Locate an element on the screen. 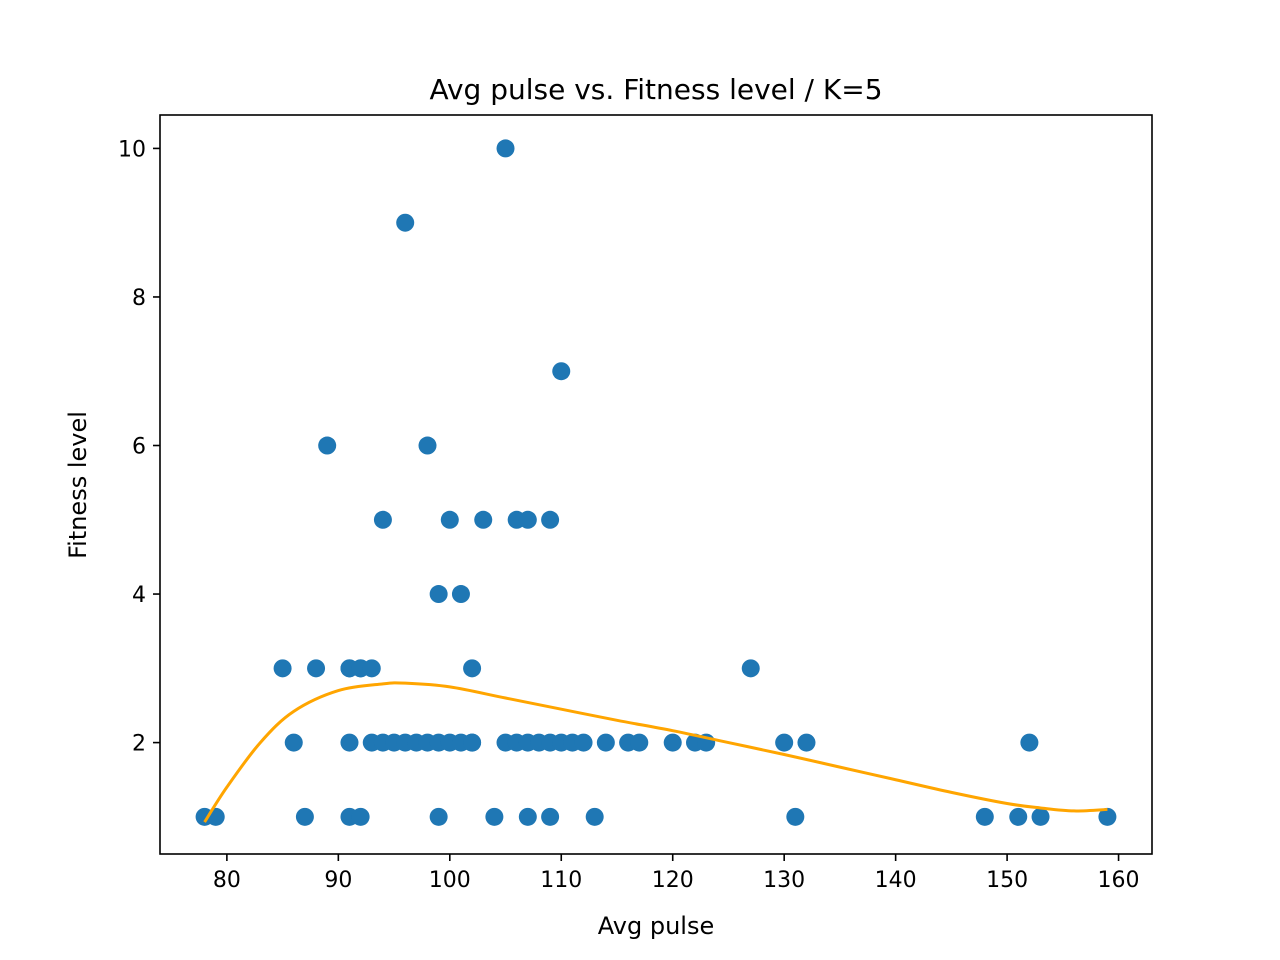 The image size is (1280, 960). x-tick-label: 150 is located at coordinates (1007, 880).